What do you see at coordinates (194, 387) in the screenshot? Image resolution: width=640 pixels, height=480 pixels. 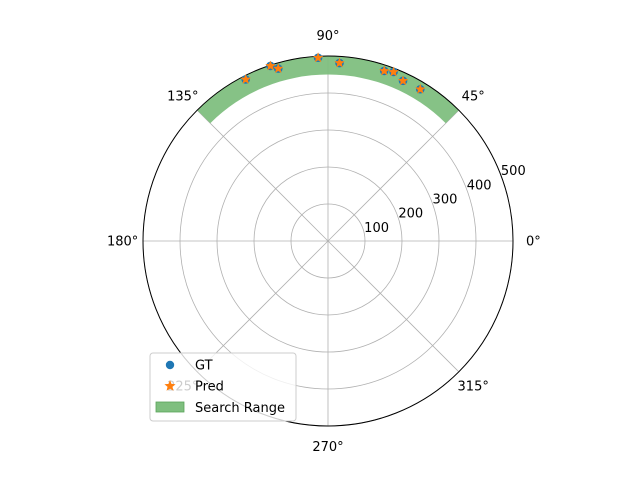 I see `legend-entry-pred: Pred` at bounding box center [194, 387].